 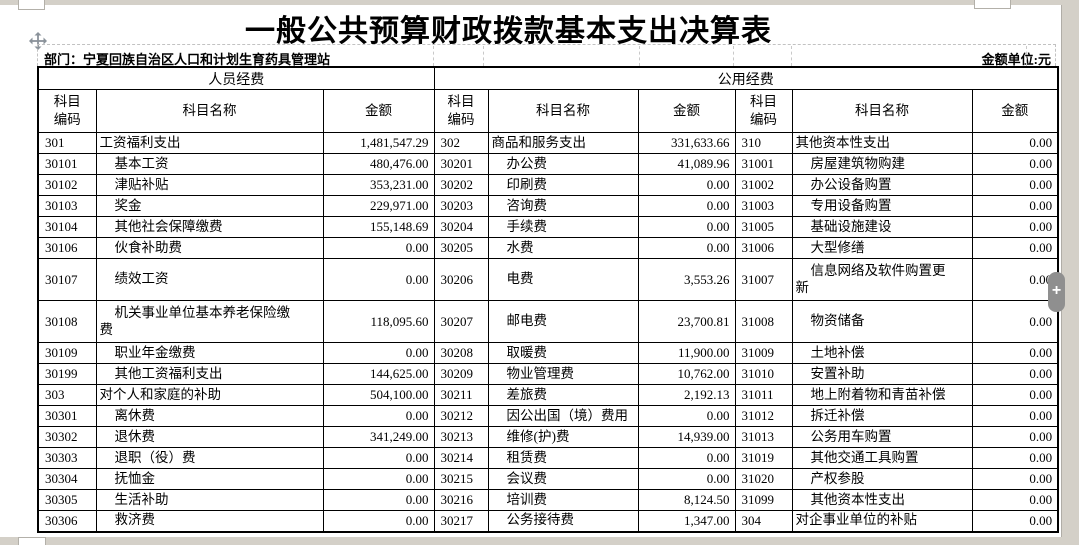 I want to click on subject-code-cell: 30108, so click(x=67, y=321).